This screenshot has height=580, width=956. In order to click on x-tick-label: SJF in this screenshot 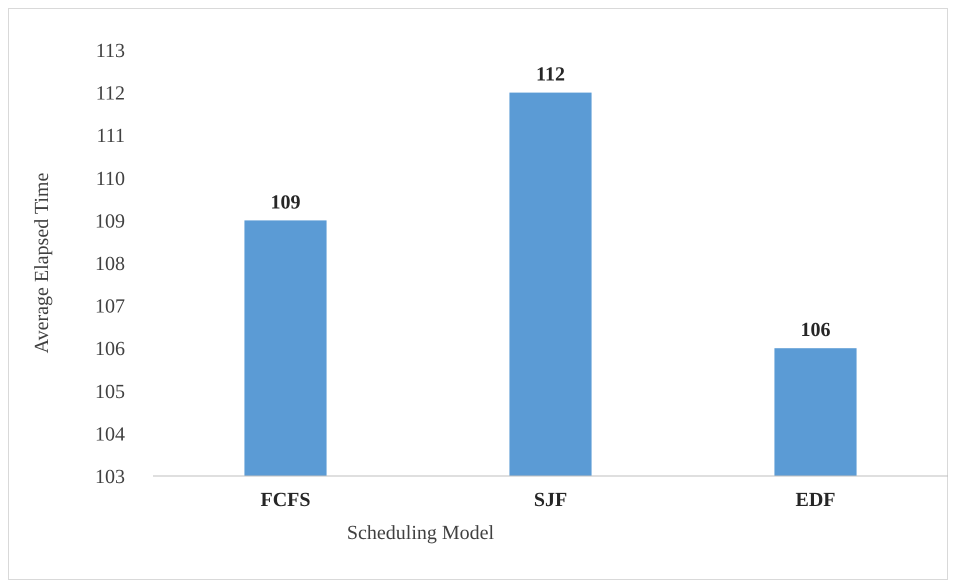, I will do `click(551, 500)`.